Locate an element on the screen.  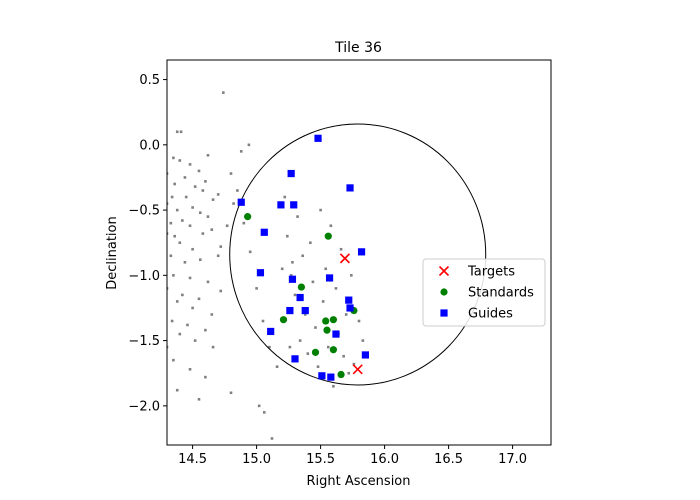
x-axis-label: Right Ascension is located at coordinates (359, 481).